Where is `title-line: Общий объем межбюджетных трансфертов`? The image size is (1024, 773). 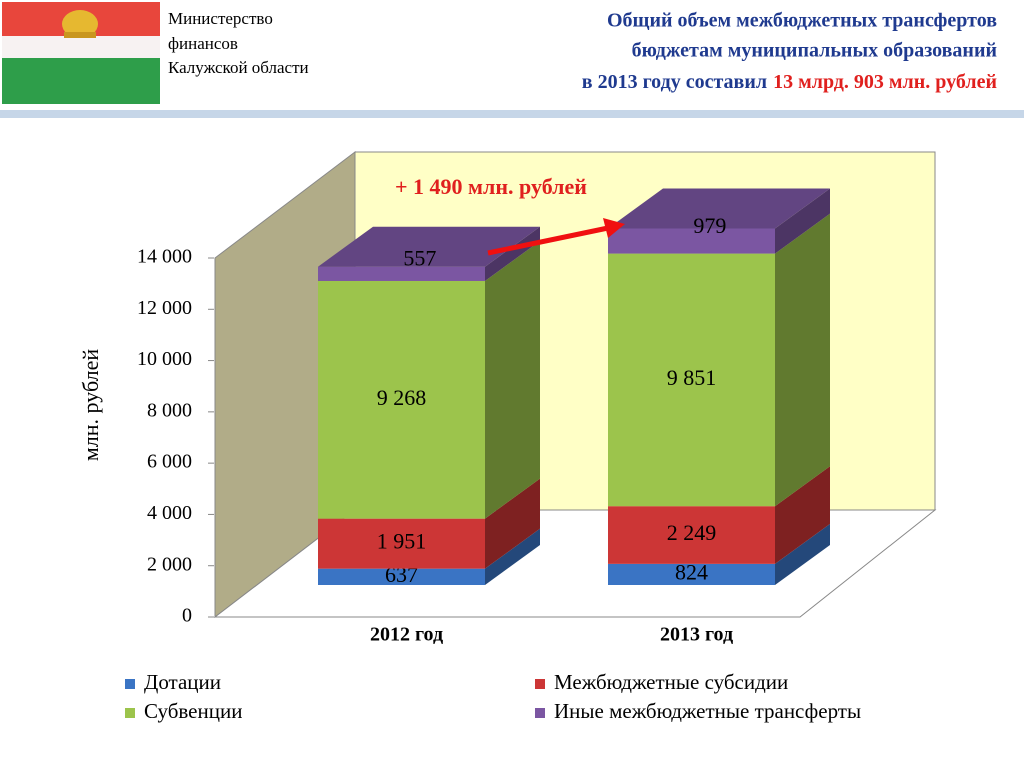
title-line: Общий объем межбюджетных трансфертов is located at coordinates (802, 21).